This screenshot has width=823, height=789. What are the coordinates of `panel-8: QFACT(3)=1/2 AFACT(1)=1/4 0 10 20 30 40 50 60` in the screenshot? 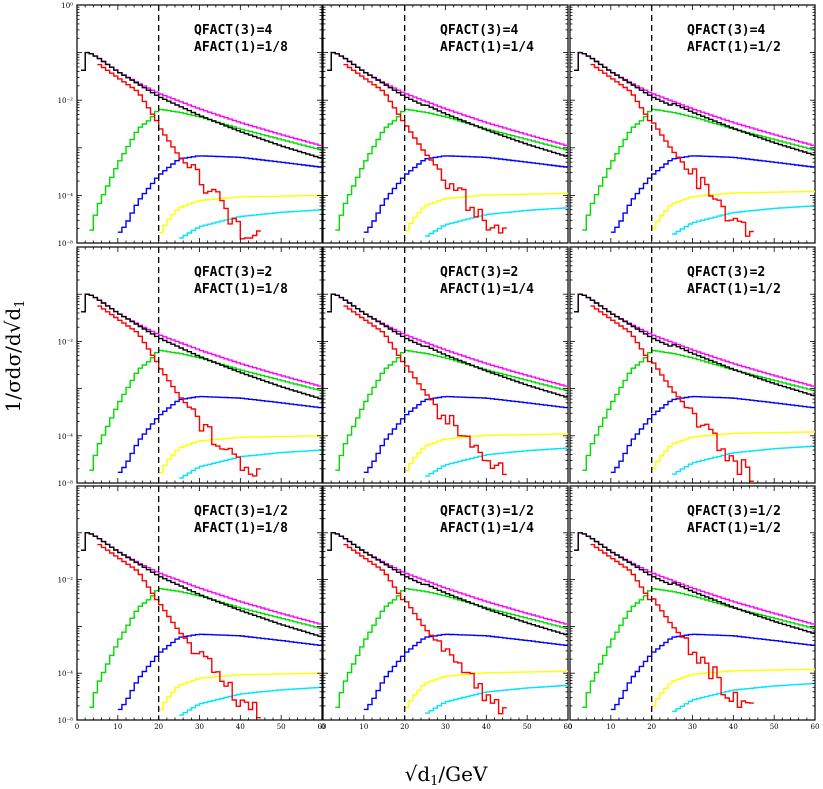 It's located at (447, 608).